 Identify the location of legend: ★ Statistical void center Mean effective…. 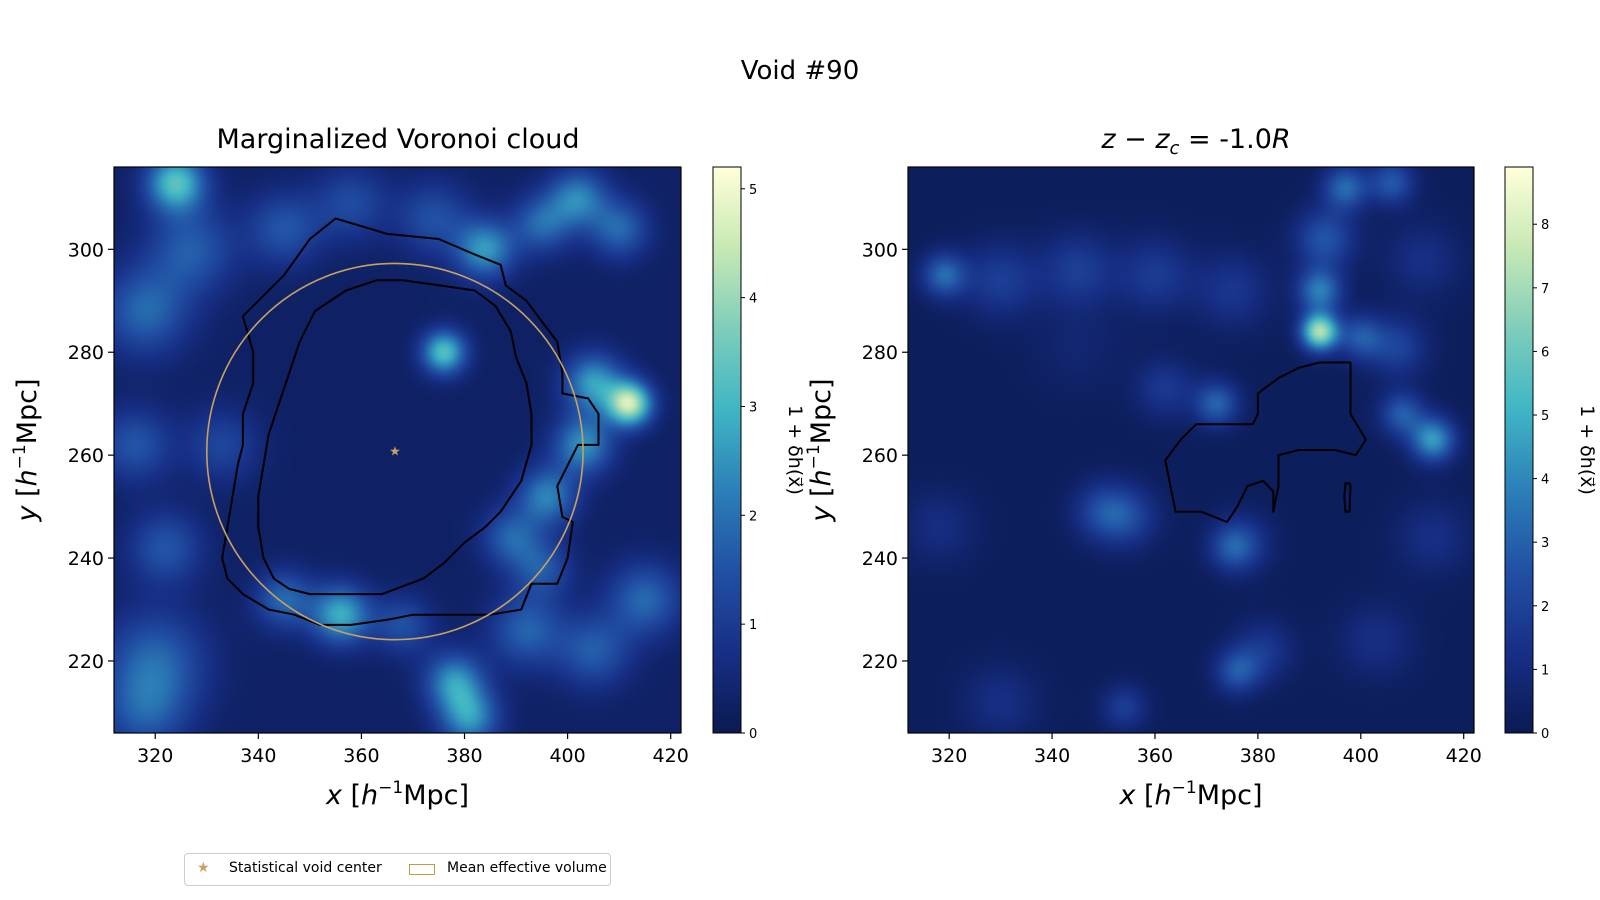
(397, 869).